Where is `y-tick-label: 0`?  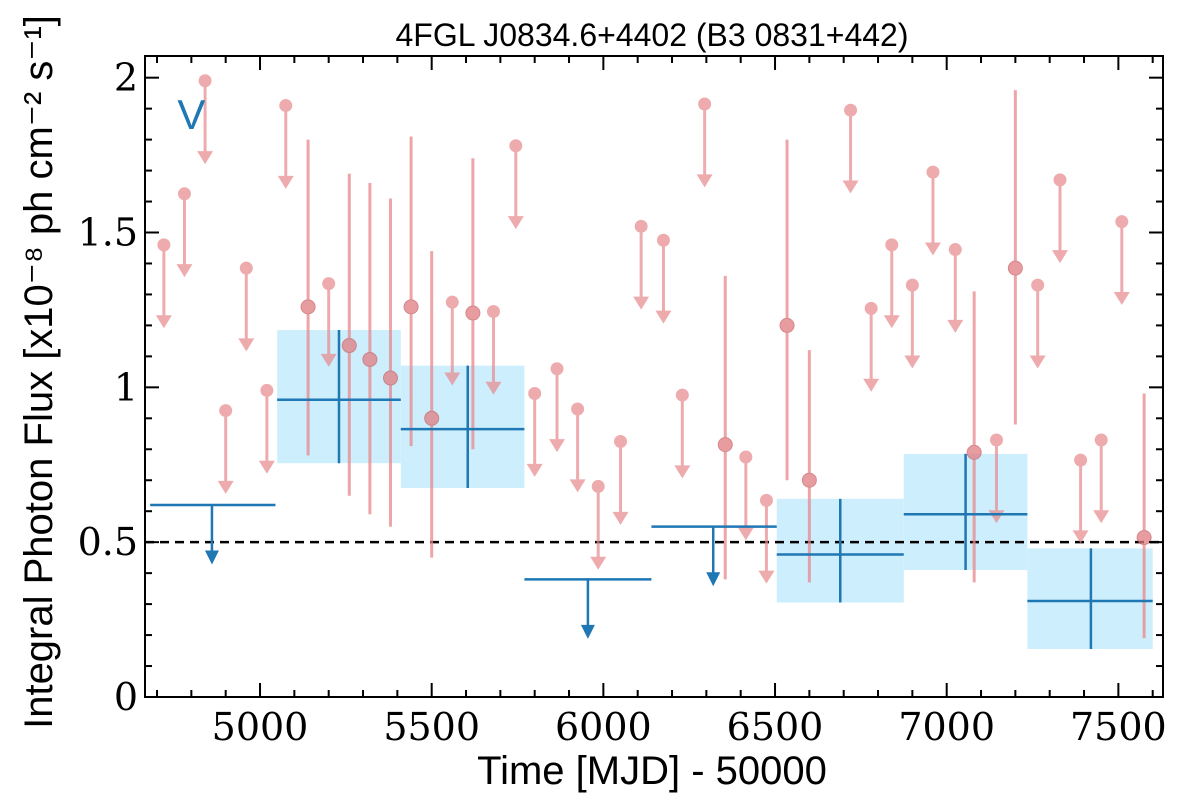 y-tick-label: 0 is located at coordinates (126, 697).